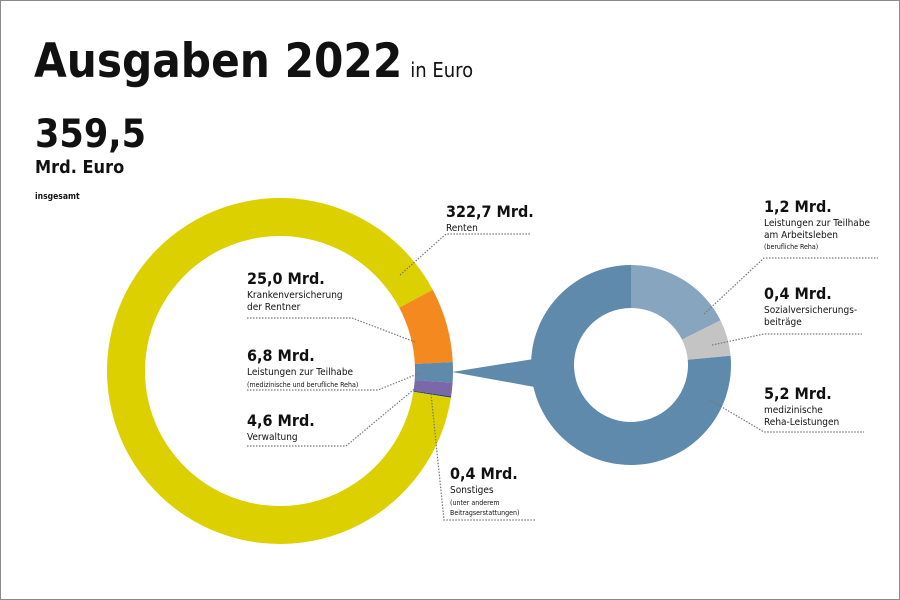 This screenshot has height=600, width=900. What do you see at coordinates (80, 167) in the screenshot?
I see `total-unit: Mrd. Euro` at bounding box center [80, 167].